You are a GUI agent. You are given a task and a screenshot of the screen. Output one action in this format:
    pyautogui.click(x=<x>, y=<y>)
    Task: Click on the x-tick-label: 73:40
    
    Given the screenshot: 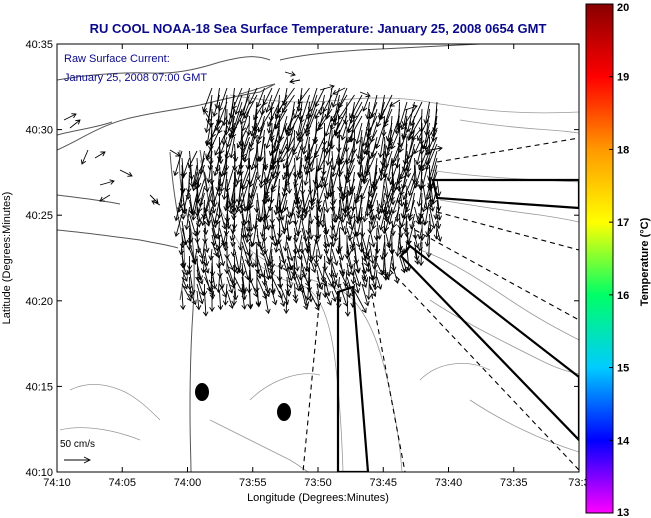 What is the action you would take?
    pyautogui.click(x=449, y=483)
    